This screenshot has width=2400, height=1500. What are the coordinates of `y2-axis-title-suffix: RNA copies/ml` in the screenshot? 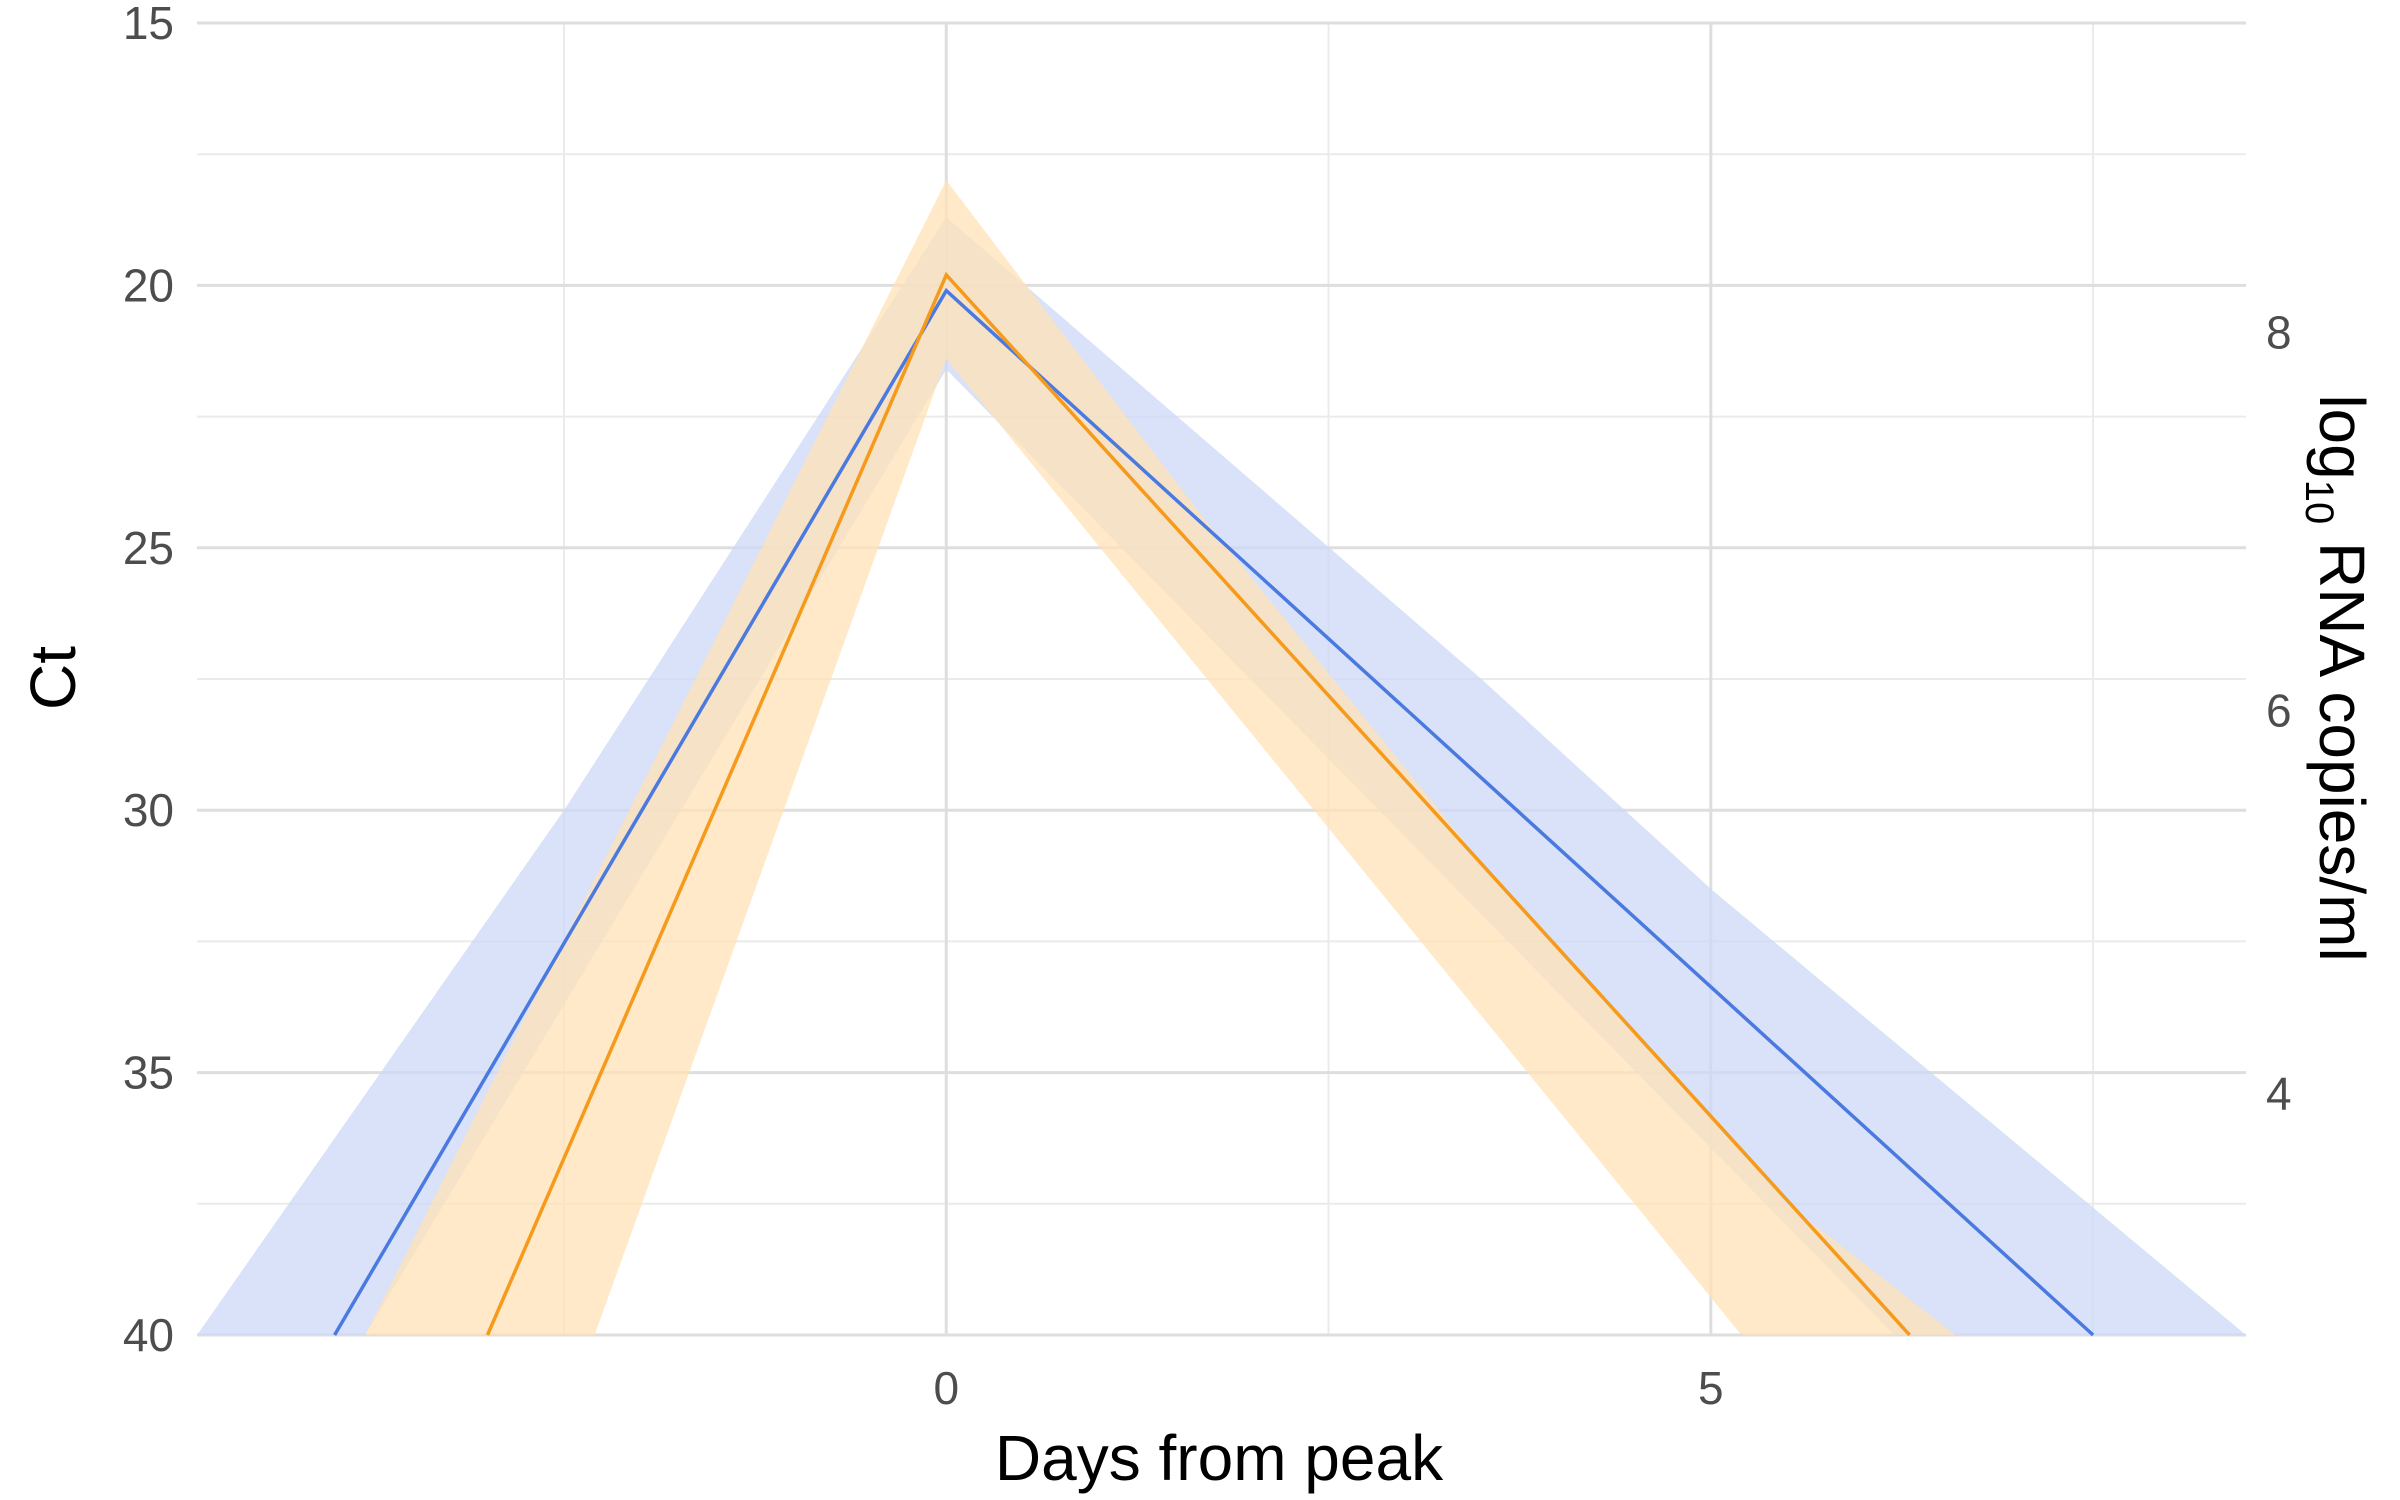 It's located at (2342, 742).